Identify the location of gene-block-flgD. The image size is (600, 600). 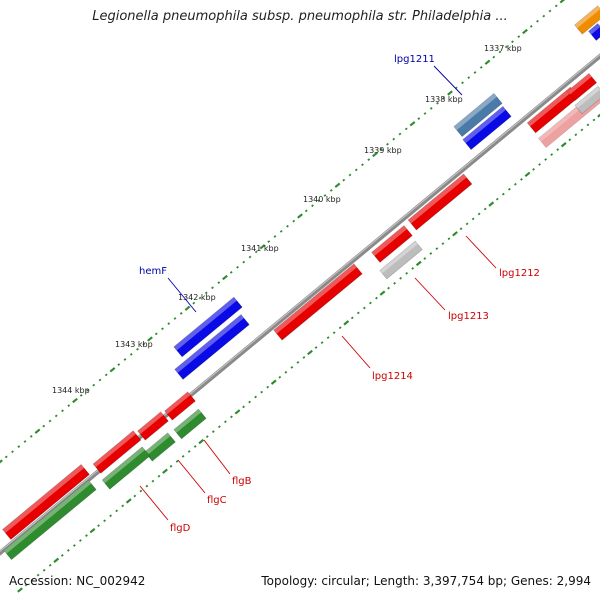
(117, 452).